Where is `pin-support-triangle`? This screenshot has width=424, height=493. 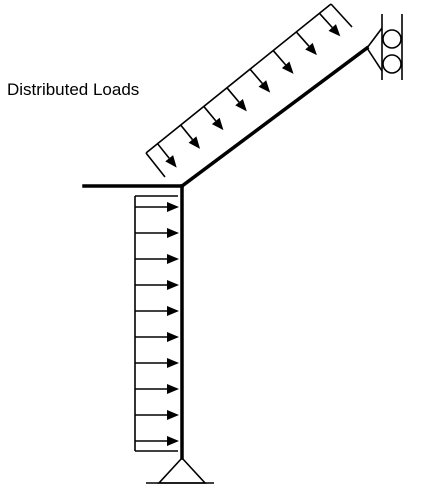 pin-support-triangle is located at coordinates (182, 470).